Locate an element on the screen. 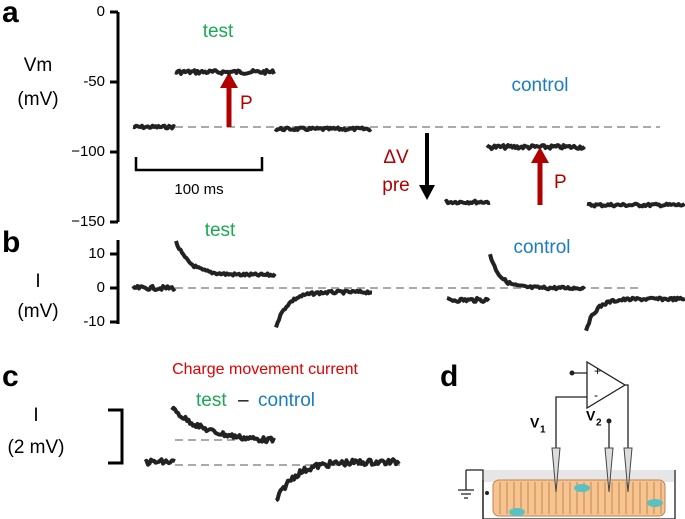  plus: + is located at coordinates (597, 371).